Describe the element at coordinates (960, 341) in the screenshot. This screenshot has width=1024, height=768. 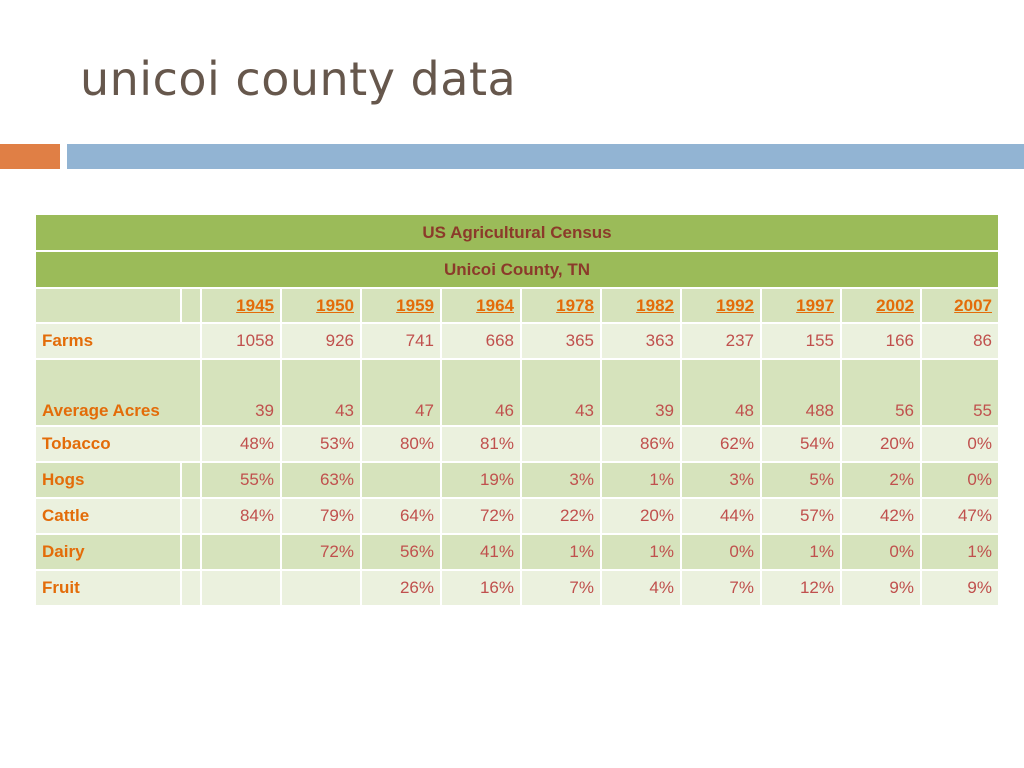
I see `table-cell: 86` at that location.